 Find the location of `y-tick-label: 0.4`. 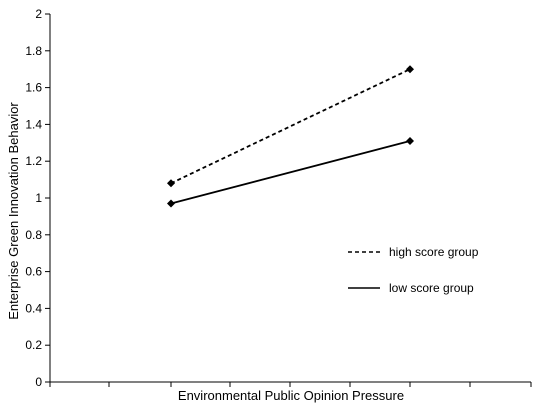

y-tick-label: 0.4 is located at coordinates (33, 308).